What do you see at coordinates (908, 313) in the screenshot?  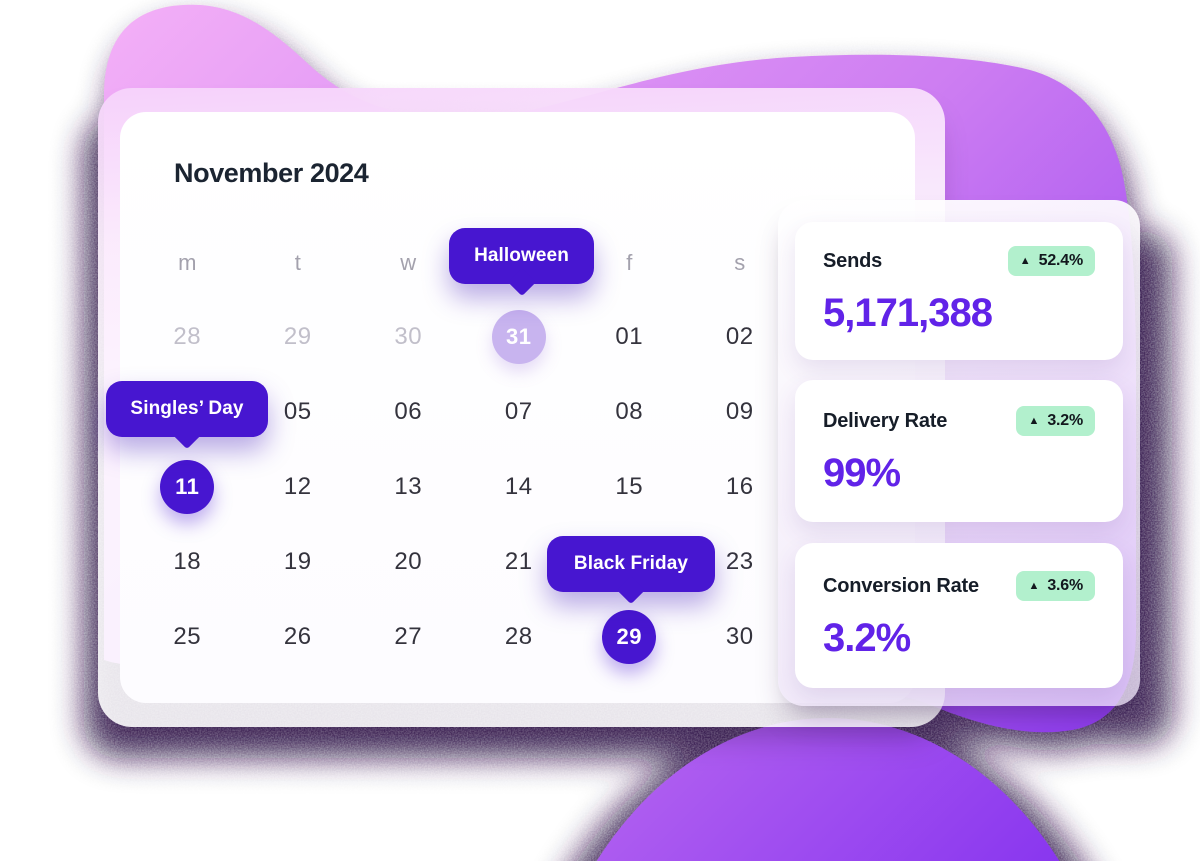 I see `stat-card-value: 5,171,388` at bounding box center [908, 313].